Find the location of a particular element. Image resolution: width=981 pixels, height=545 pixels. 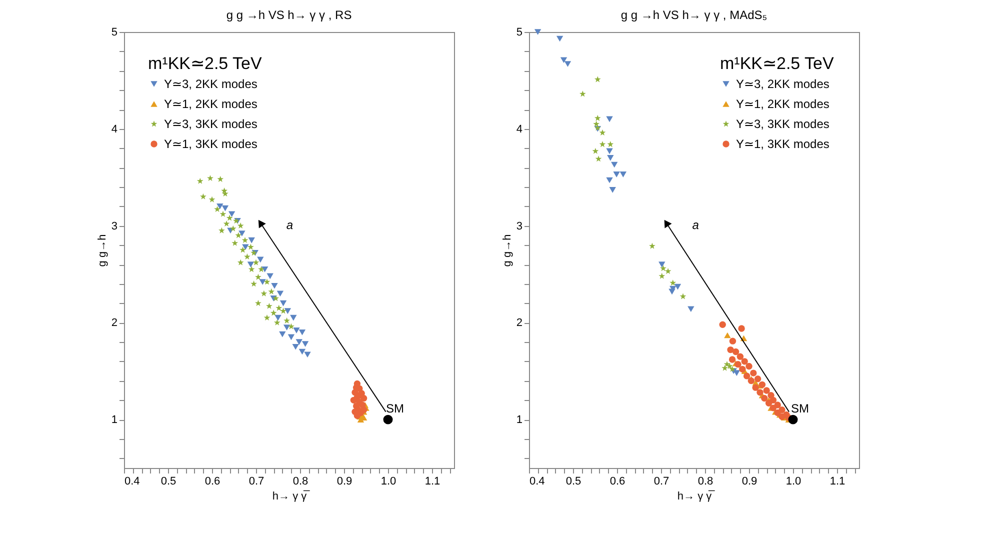

chart-title: g g →h VS h→ γ γ , RS is located at coordinates (289, 15).